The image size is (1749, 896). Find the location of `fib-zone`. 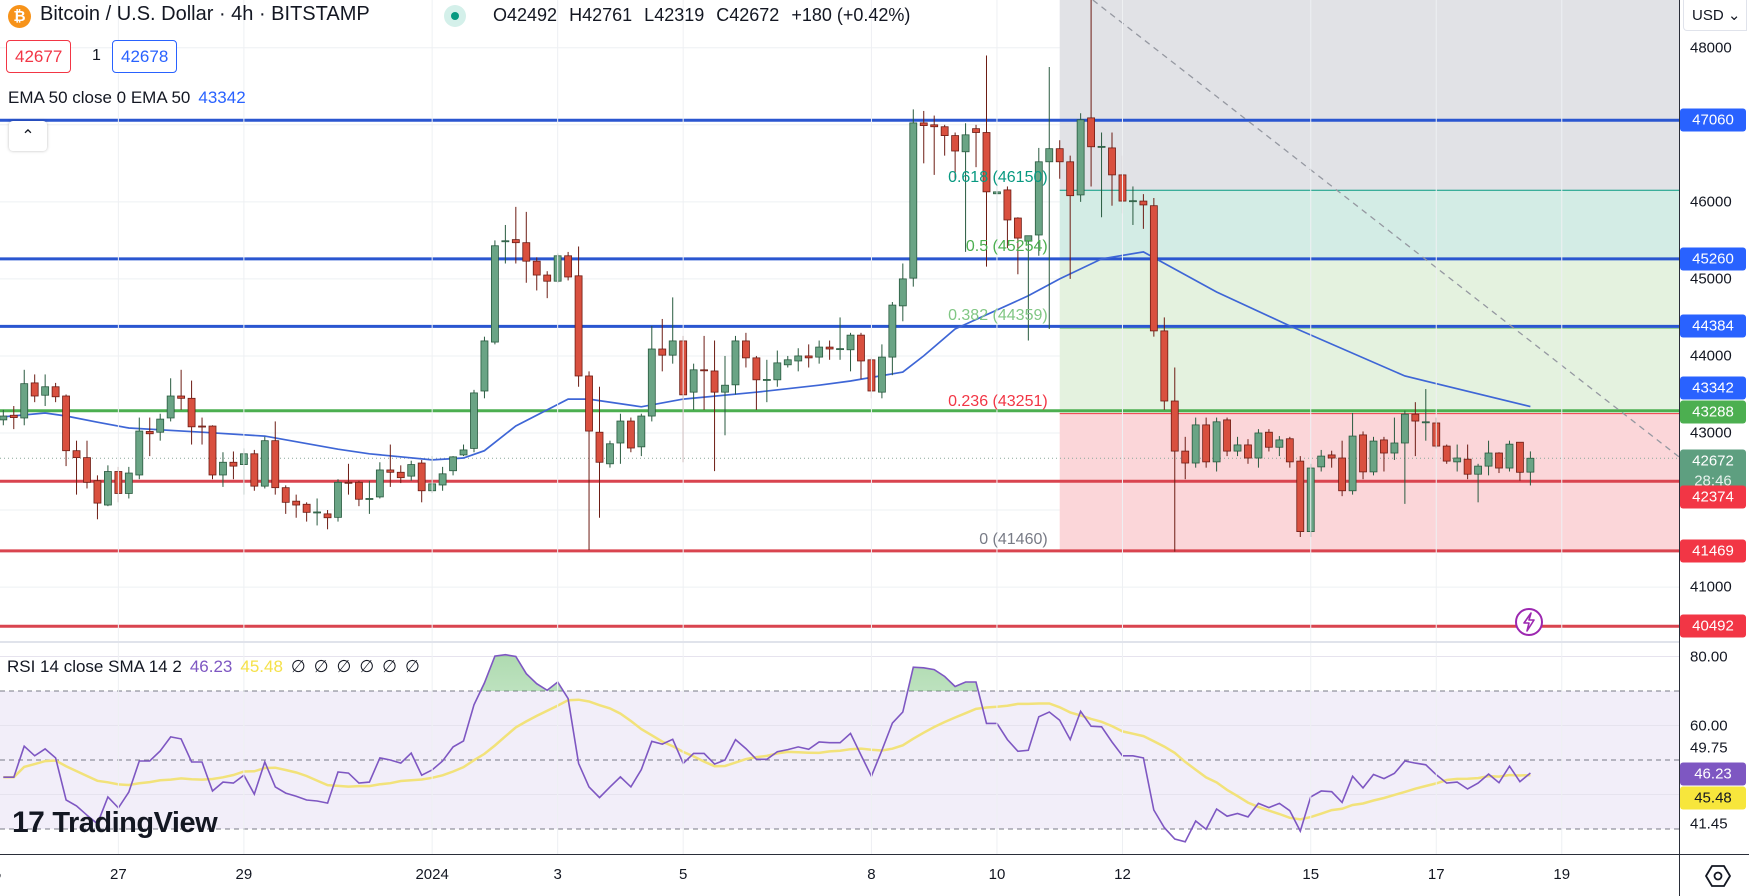

fib-zone is located at coordinates (1369, 294).